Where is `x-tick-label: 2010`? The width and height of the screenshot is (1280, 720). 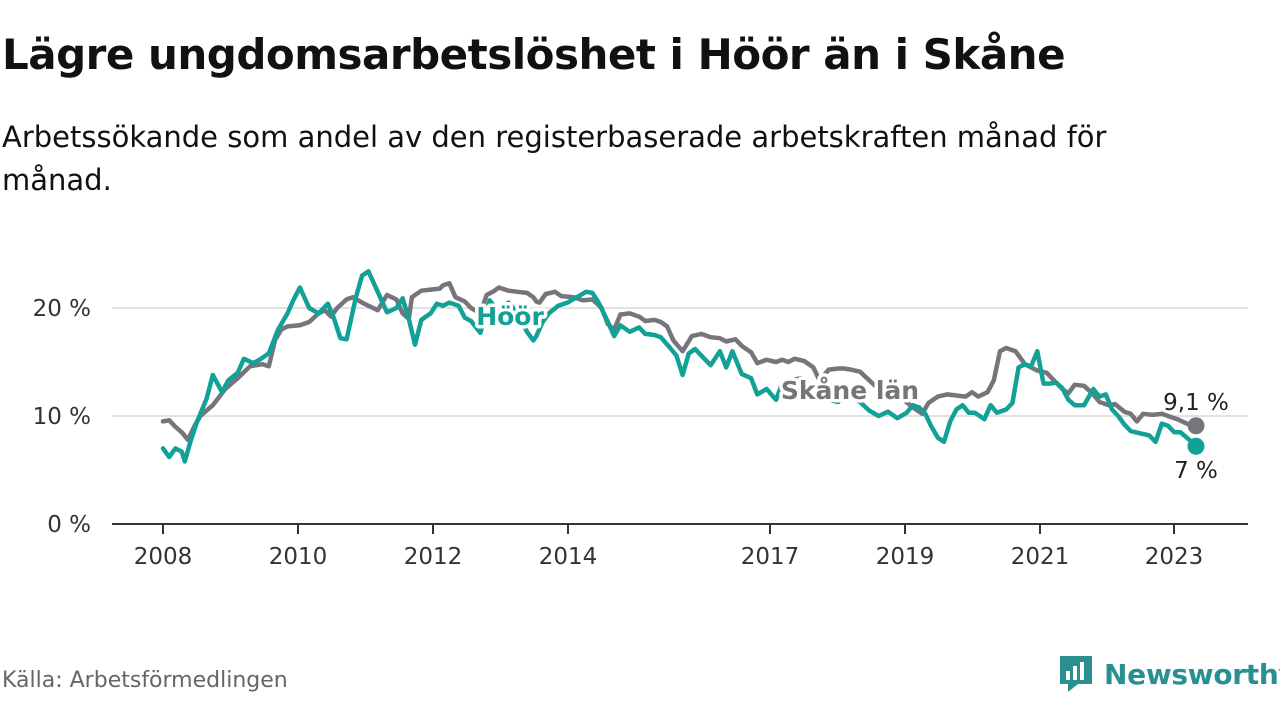 x-tick-label: 2010 is located at coordinates (298, 557).